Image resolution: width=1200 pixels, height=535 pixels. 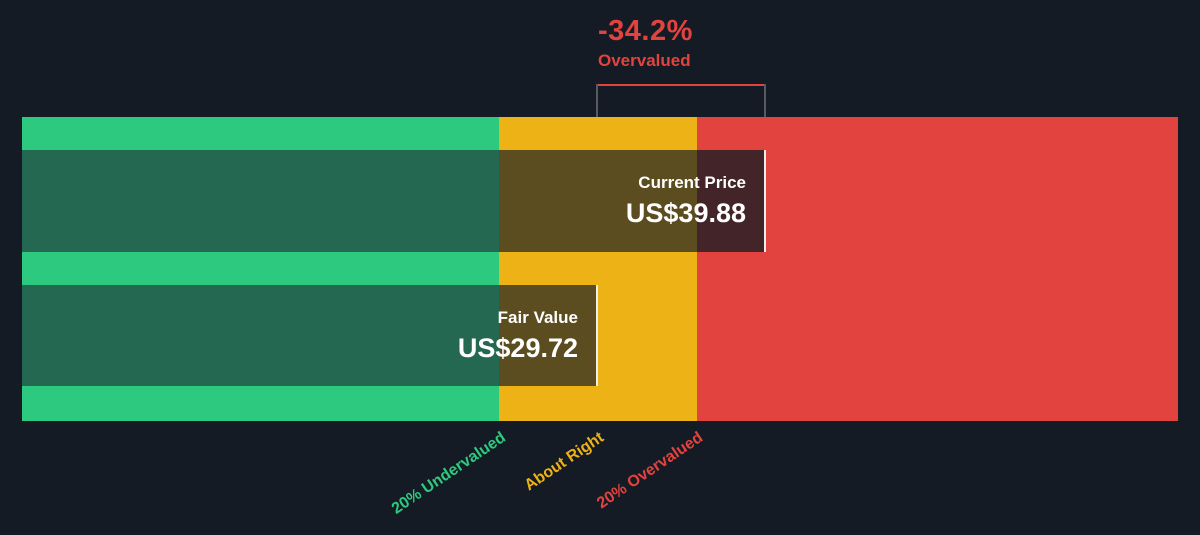 I want to click on zone-strip-top, so click(x=600, y=133).